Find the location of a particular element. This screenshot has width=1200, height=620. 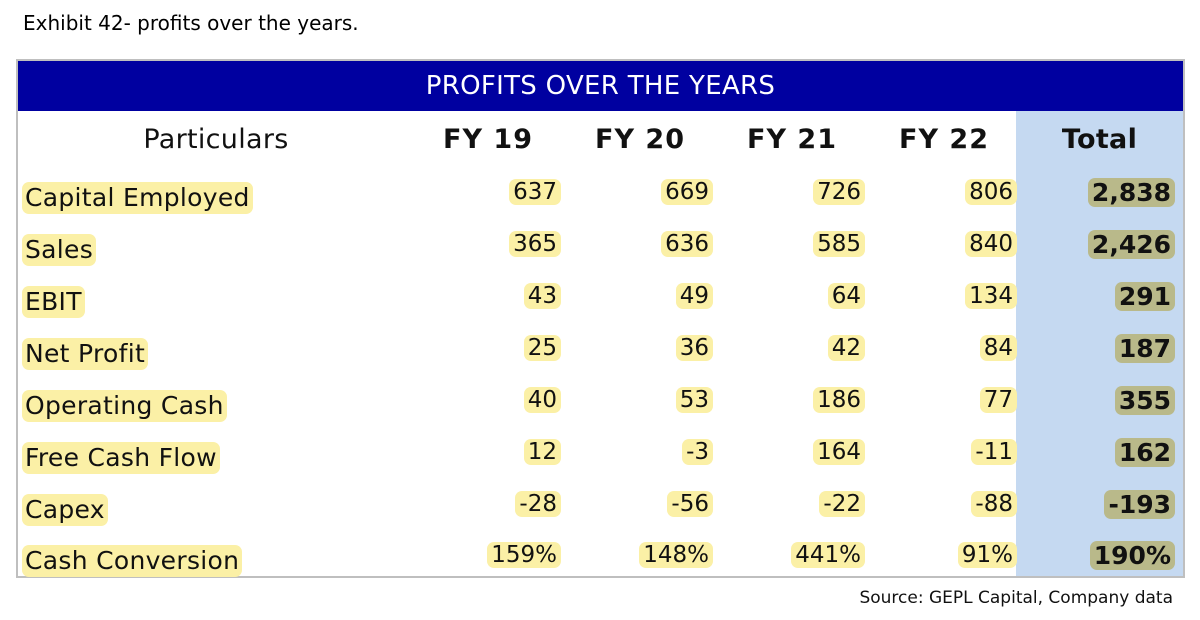

cell-fy20: 669 is located at coordinates (687, 192).